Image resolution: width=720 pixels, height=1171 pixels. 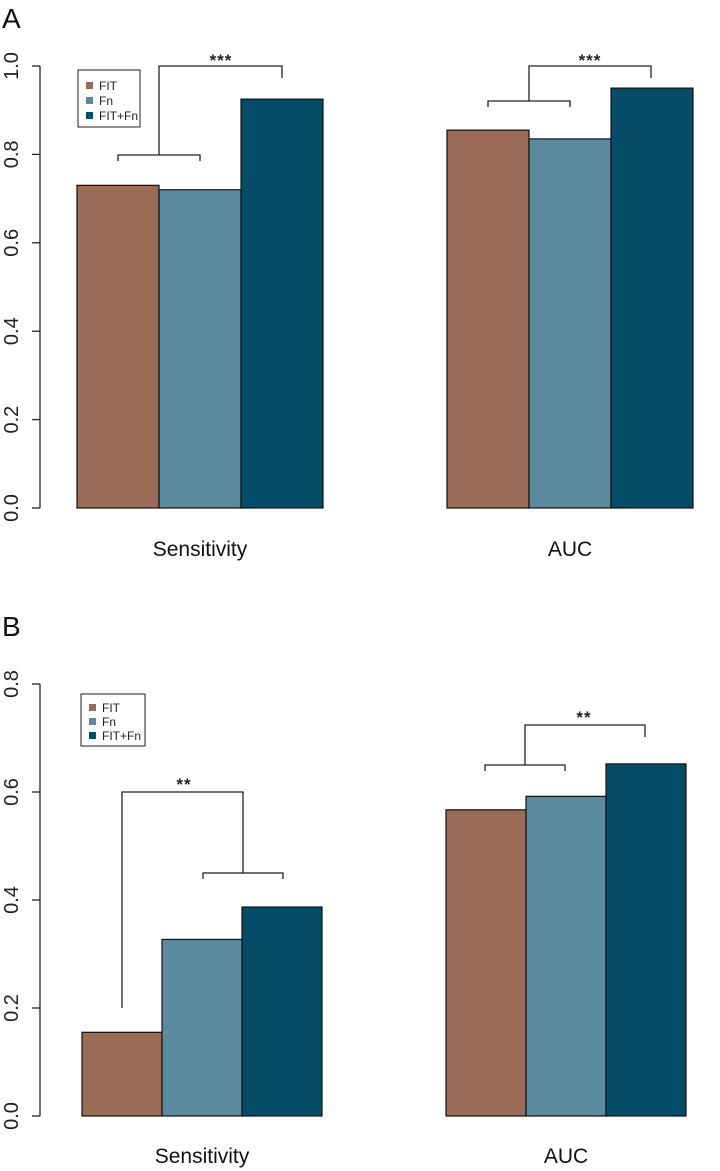 What do you see at coordinates (243, 875) in the screenshot?
I see `panel-b-significance-bracket-sensitivity-pair` at bounding box center [243, 875].